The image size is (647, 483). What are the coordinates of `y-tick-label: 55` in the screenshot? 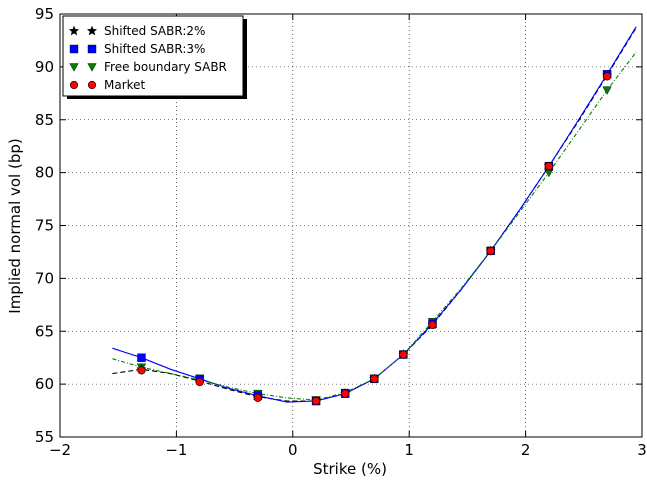 It's located at (44, 437).